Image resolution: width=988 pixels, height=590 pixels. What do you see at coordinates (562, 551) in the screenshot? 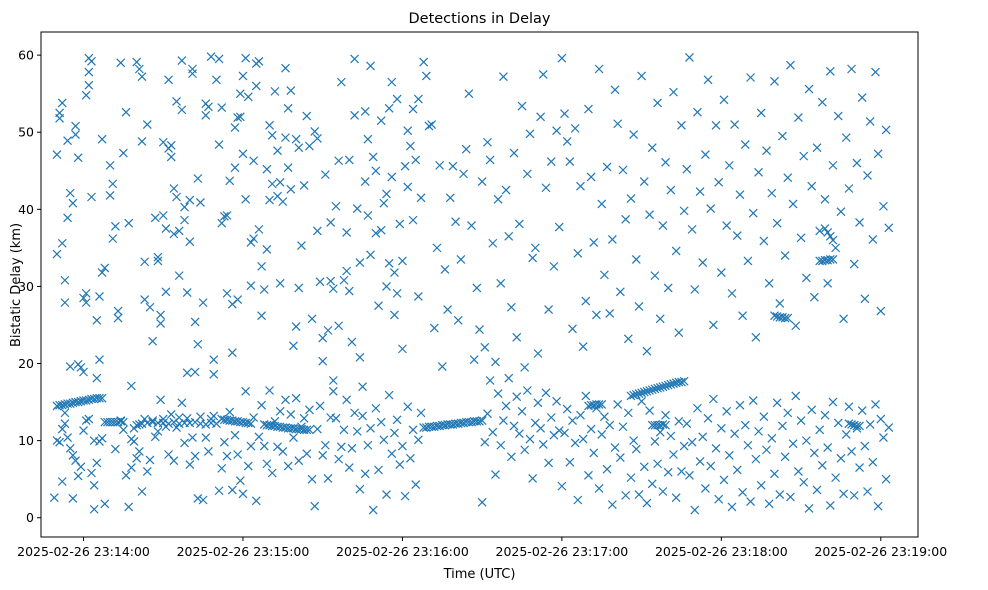
I see `x-tick-label: 2025-02-26 23:17:00` at bounding box center [562, 551].